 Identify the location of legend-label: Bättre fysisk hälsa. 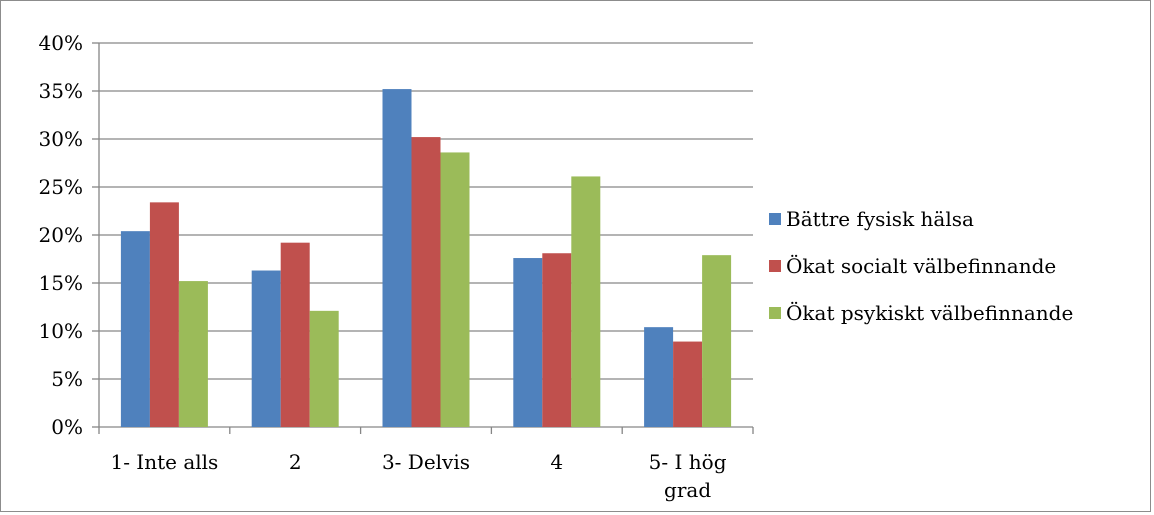
(880, 219).